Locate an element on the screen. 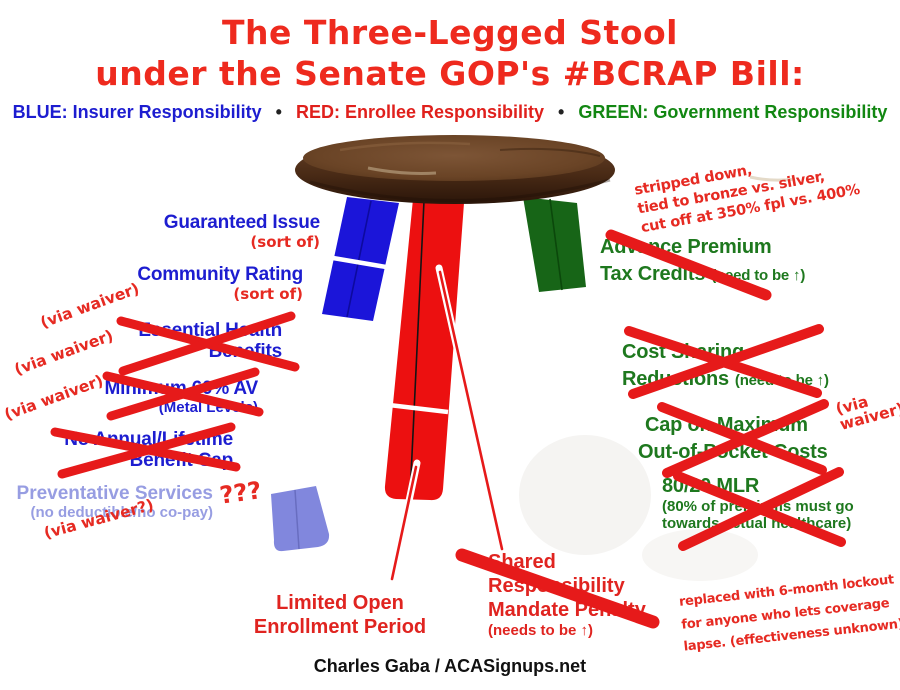 Image resolution: width=900 pixels, height=690 pixels. legend-blue: BLUE: Insurer Responsibility is located at coordinates (137, 112).